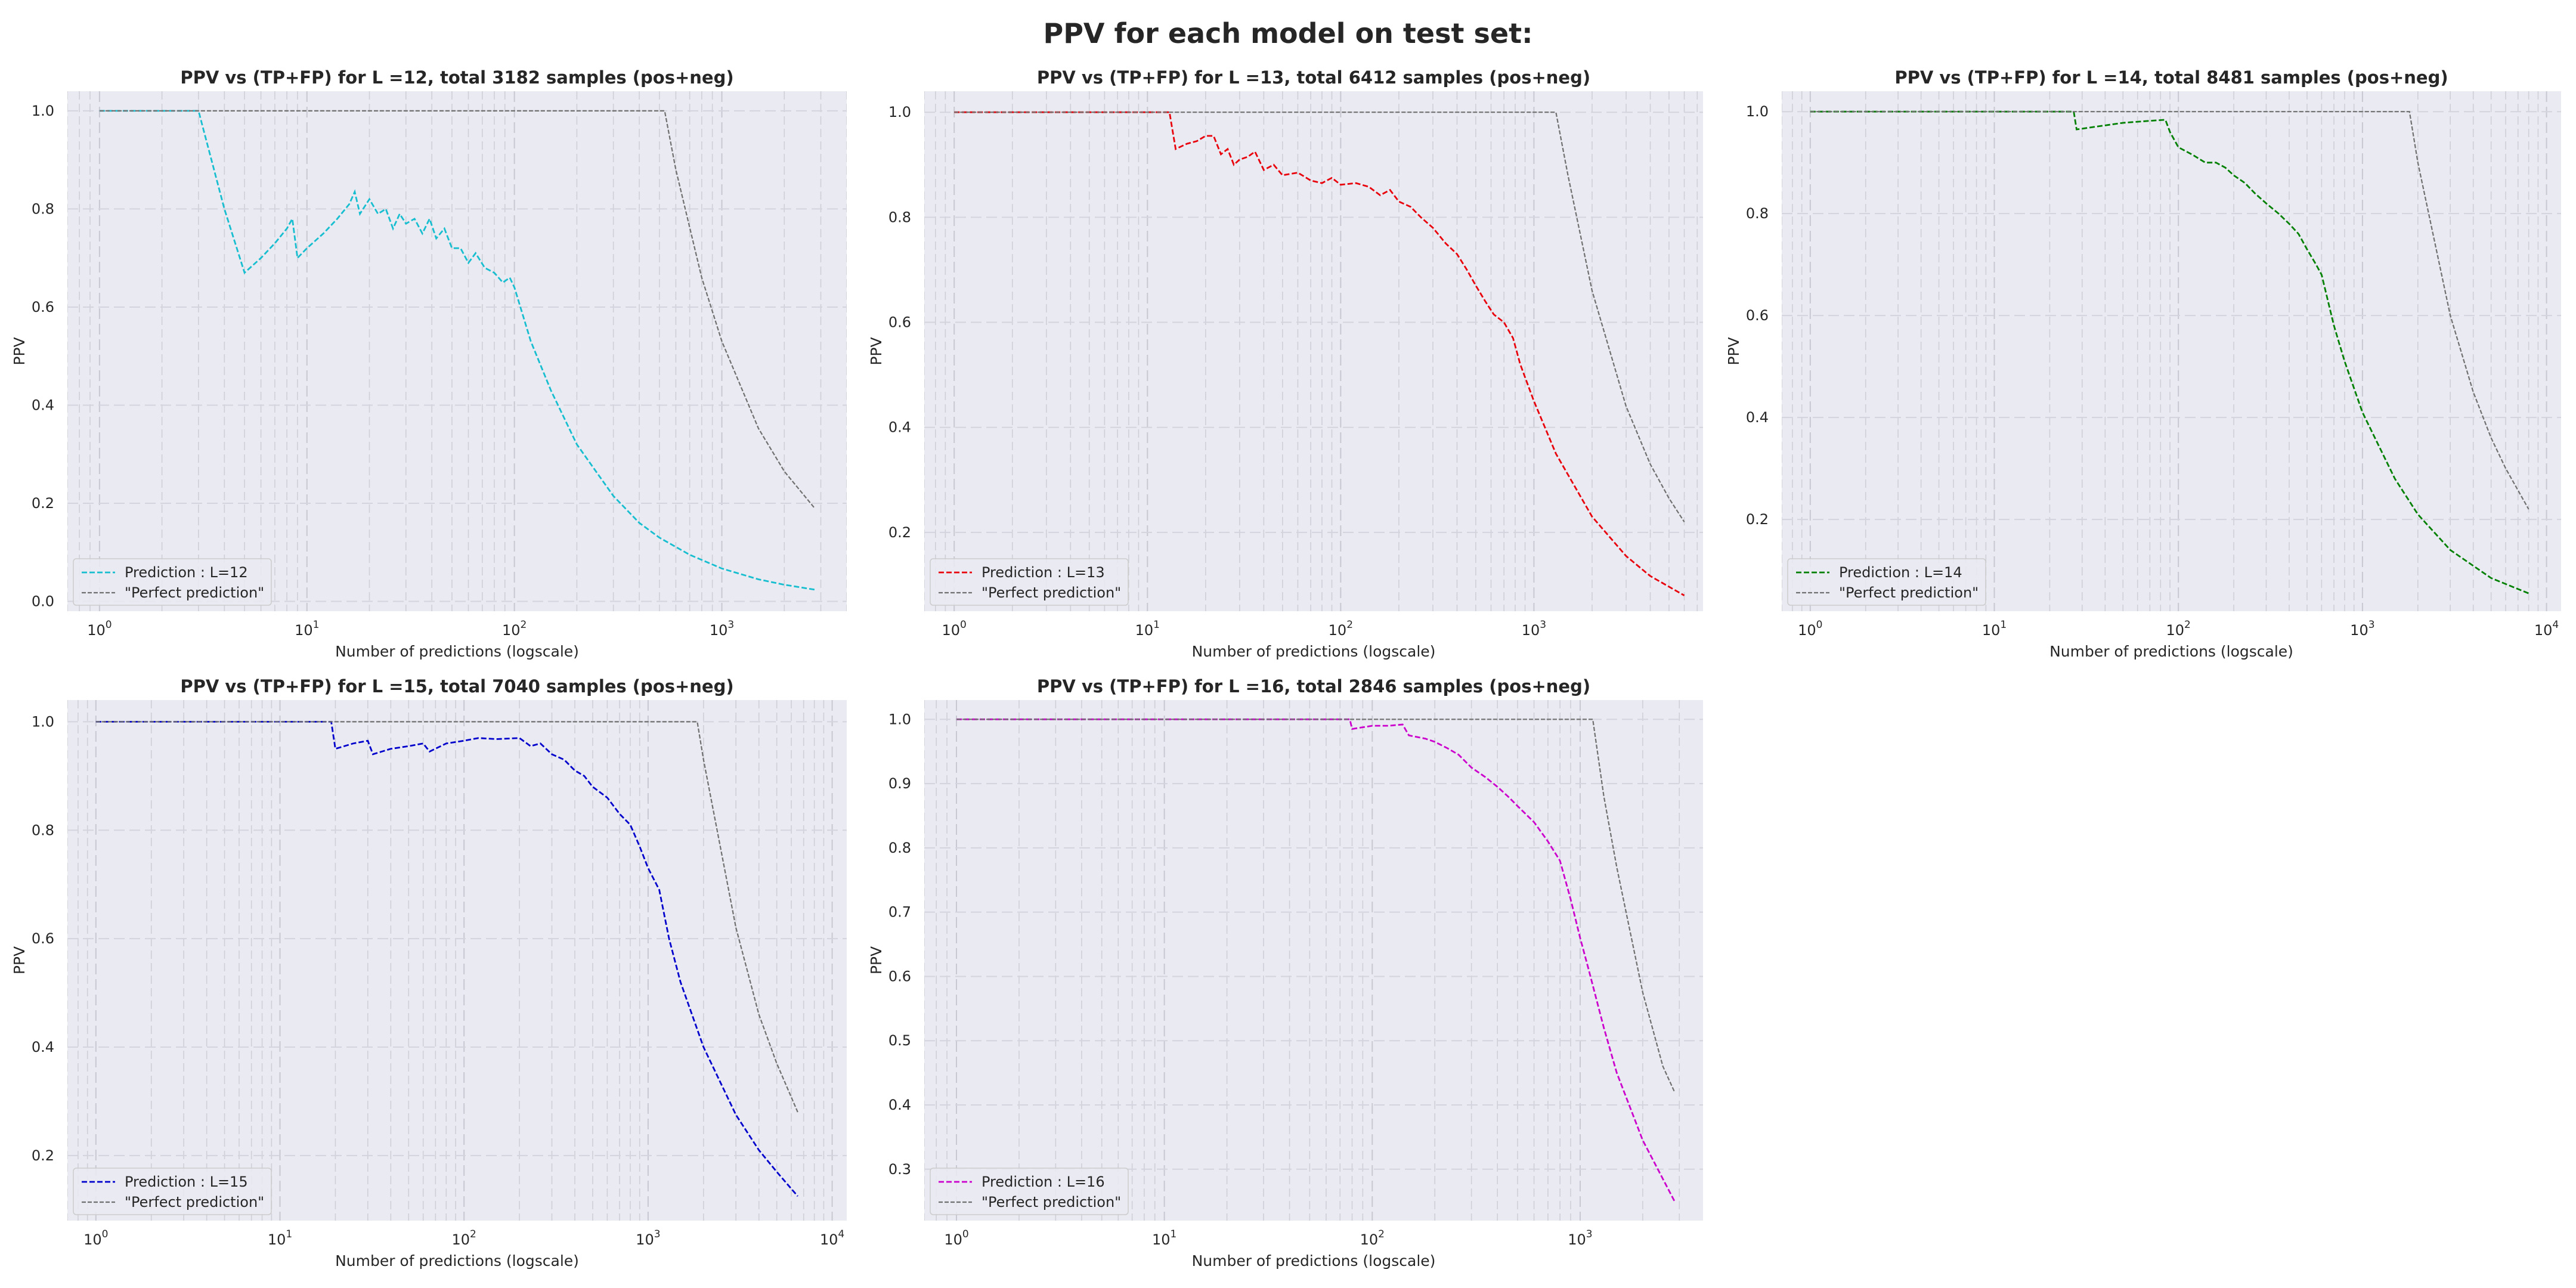 This screenshot has height=1288, width=2576. I want to click on y-tick-label: 0.0, so click(43, 601).